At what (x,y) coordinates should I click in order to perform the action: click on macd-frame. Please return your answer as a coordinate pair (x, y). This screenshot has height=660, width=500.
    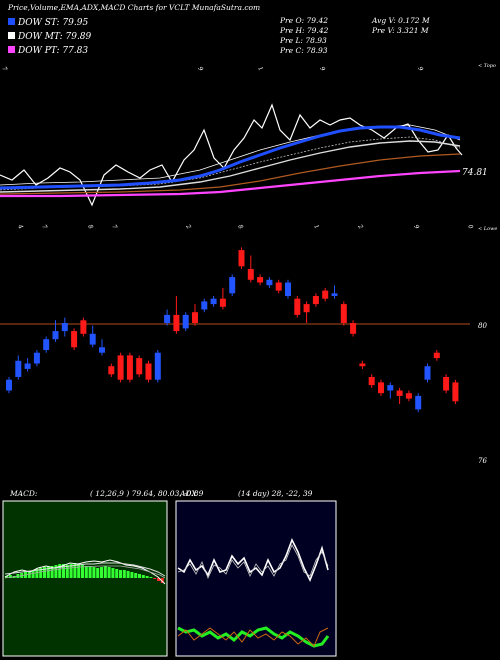
    Looking at the image, I should click on (85, 578).